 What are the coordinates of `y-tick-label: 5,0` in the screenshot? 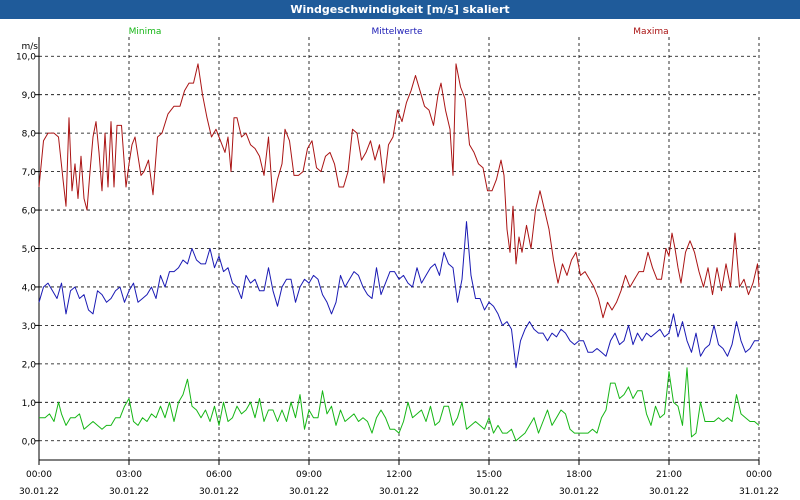 It's located at (29, 250).